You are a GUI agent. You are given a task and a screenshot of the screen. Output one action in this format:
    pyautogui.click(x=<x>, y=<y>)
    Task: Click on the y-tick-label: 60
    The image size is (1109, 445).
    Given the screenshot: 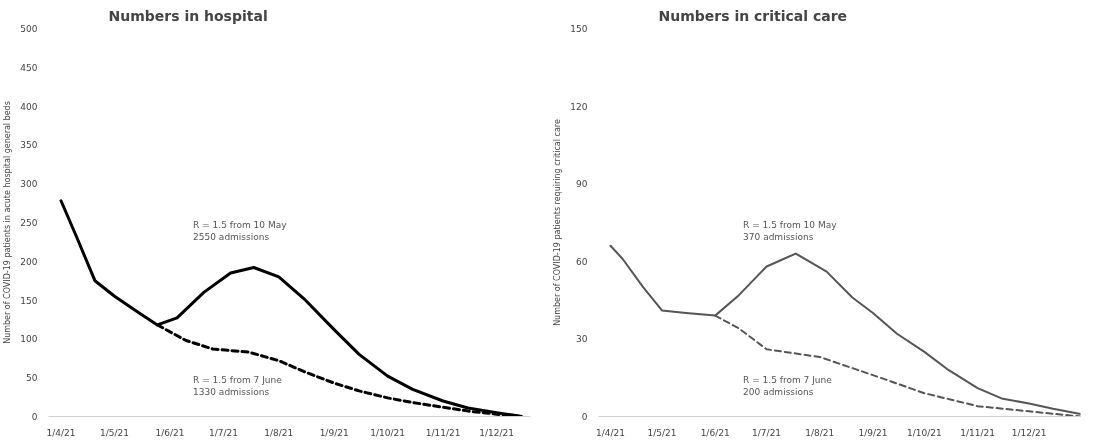 What is the action you would take?
    pyautogui.click(x=582, y=261)
    